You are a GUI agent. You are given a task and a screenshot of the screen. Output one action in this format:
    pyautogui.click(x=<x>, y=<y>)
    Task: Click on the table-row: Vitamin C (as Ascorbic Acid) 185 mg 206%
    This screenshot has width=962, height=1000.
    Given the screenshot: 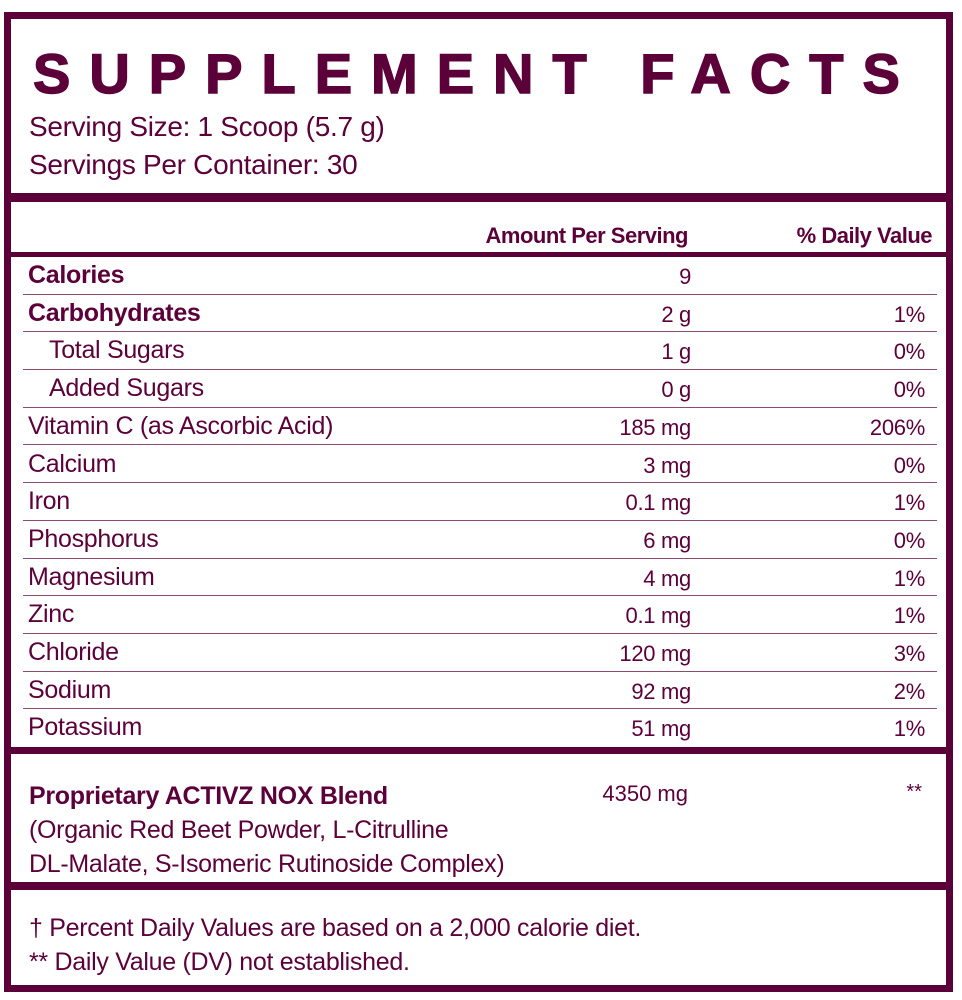 What is the action you would take?
    pyautogui.click(x=480, y=427)
    